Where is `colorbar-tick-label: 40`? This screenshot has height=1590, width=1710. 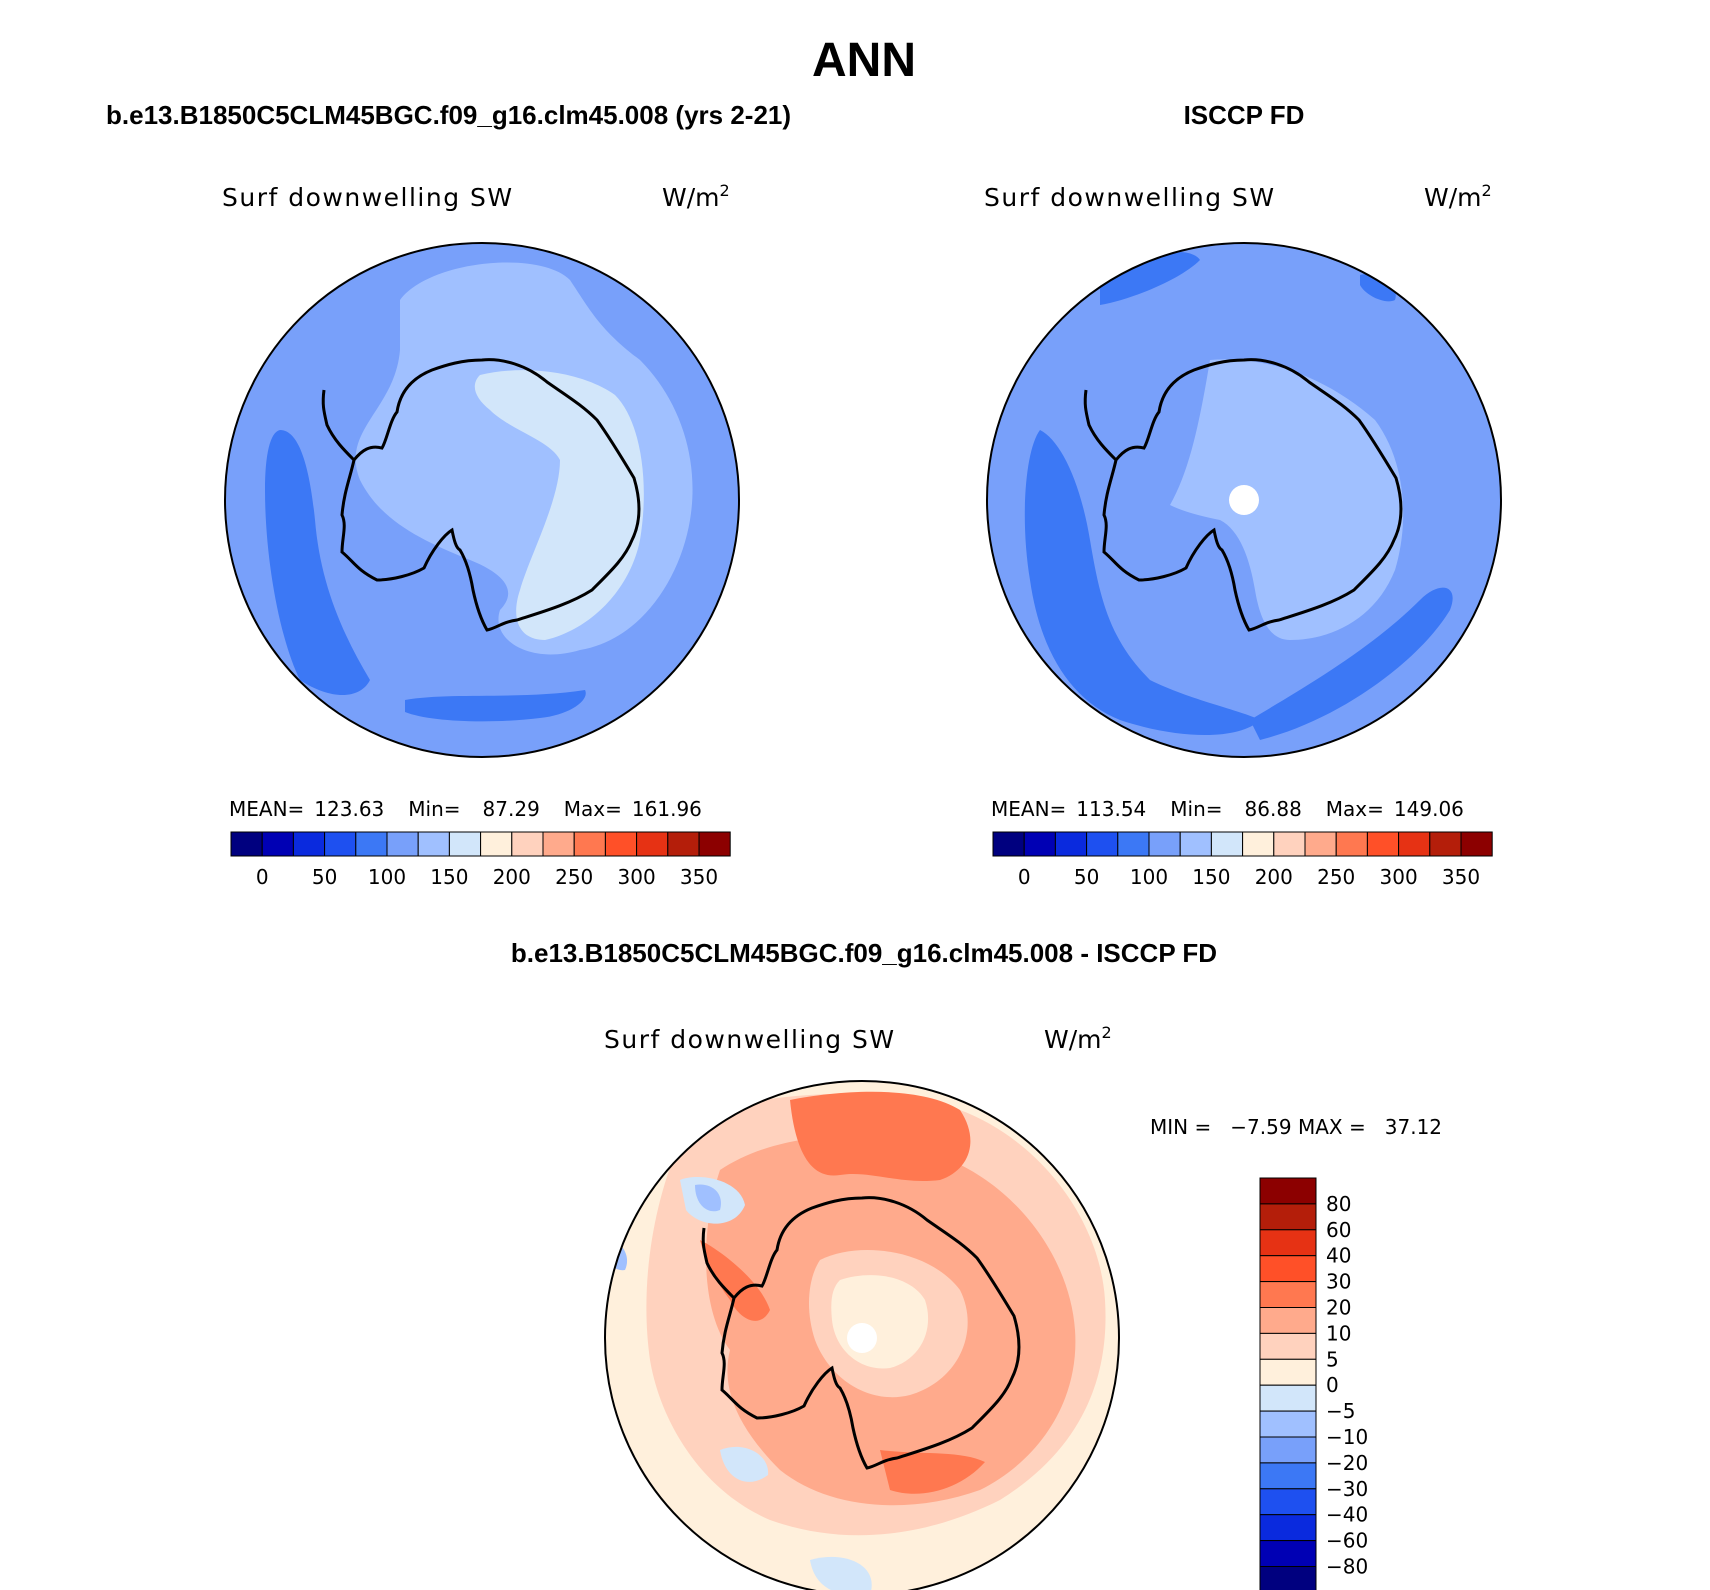
colorbar-tick-label: 40 is located at coordinates (1338, 1256).